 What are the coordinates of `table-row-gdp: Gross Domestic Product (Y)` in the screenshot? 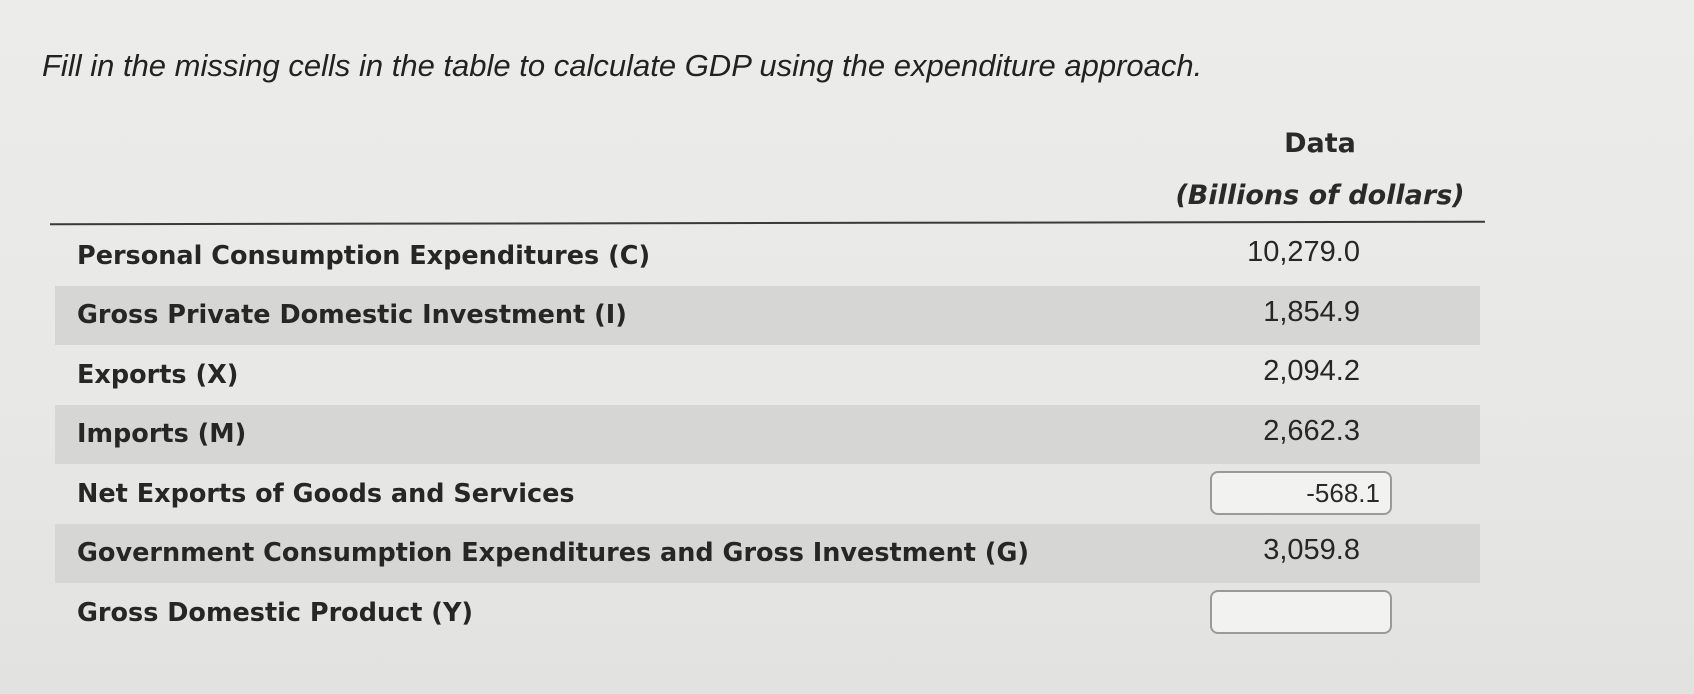 It's located at (767, 613).